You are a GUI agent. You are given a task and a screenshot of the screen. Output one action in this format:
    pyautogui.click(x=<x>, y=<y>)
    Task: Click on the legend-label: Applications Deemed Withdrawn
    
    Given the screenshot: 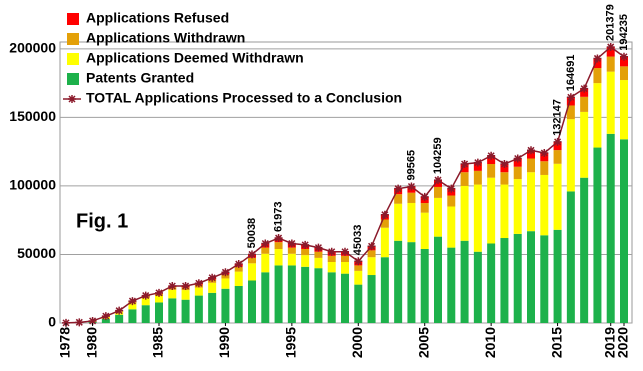 What is the action you would take?
    pyautogui.click(x=195, y=58)
    